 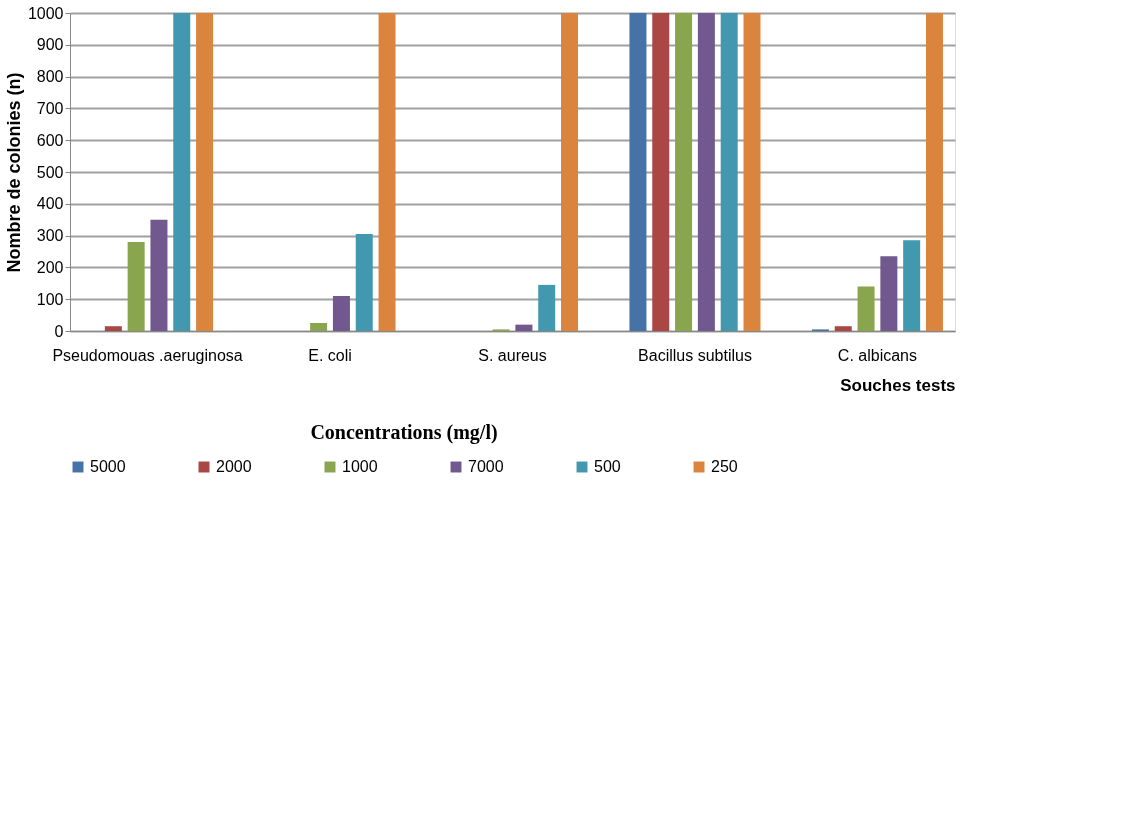 What do you see at coordinates (898, 385) in the screenshot?
I see `x-axis-title: Souches tests` at bounding box center [898, 385].